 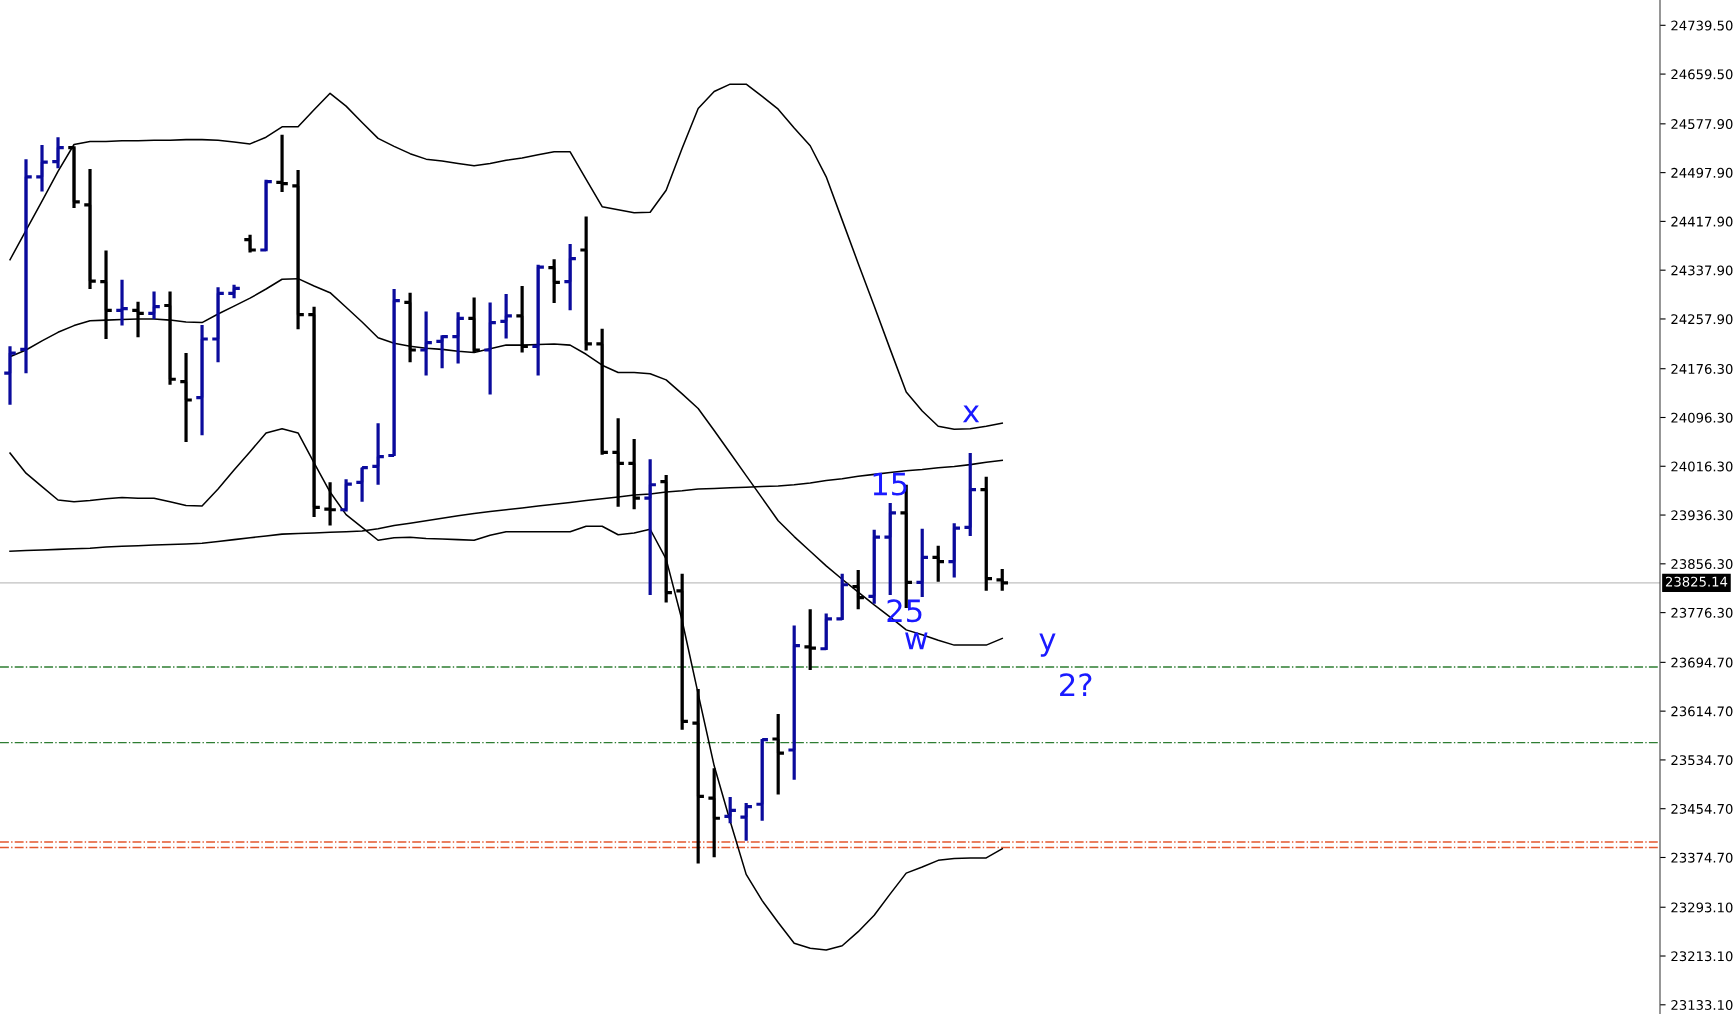 What do you see at coordinates (1702, 515) in the screenshot?
I see `y-tick-label: 23936.30` at bounding box center [1702, 515].